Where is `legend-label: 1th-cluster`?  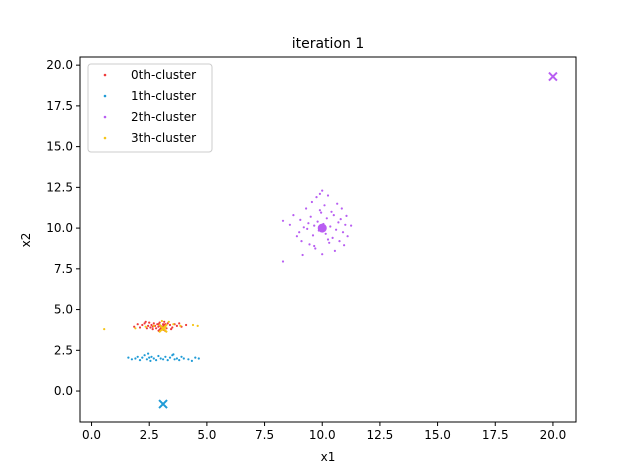
legend-label: 1th-cluster is located at coordinates (163, 96).